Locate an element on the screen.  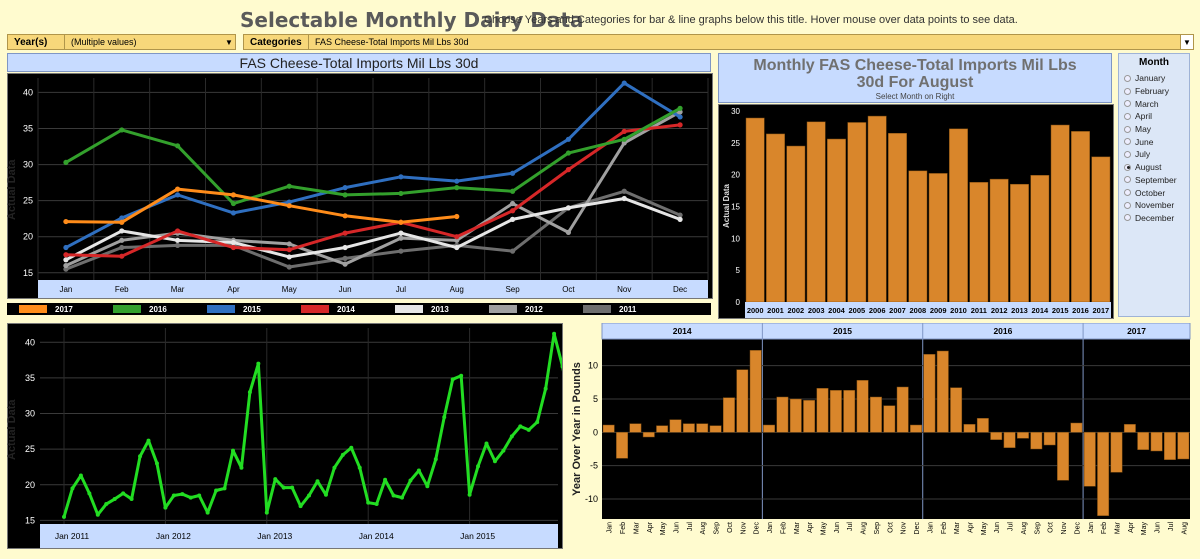
month-option-label: July is located at coordinates (1143, 154).